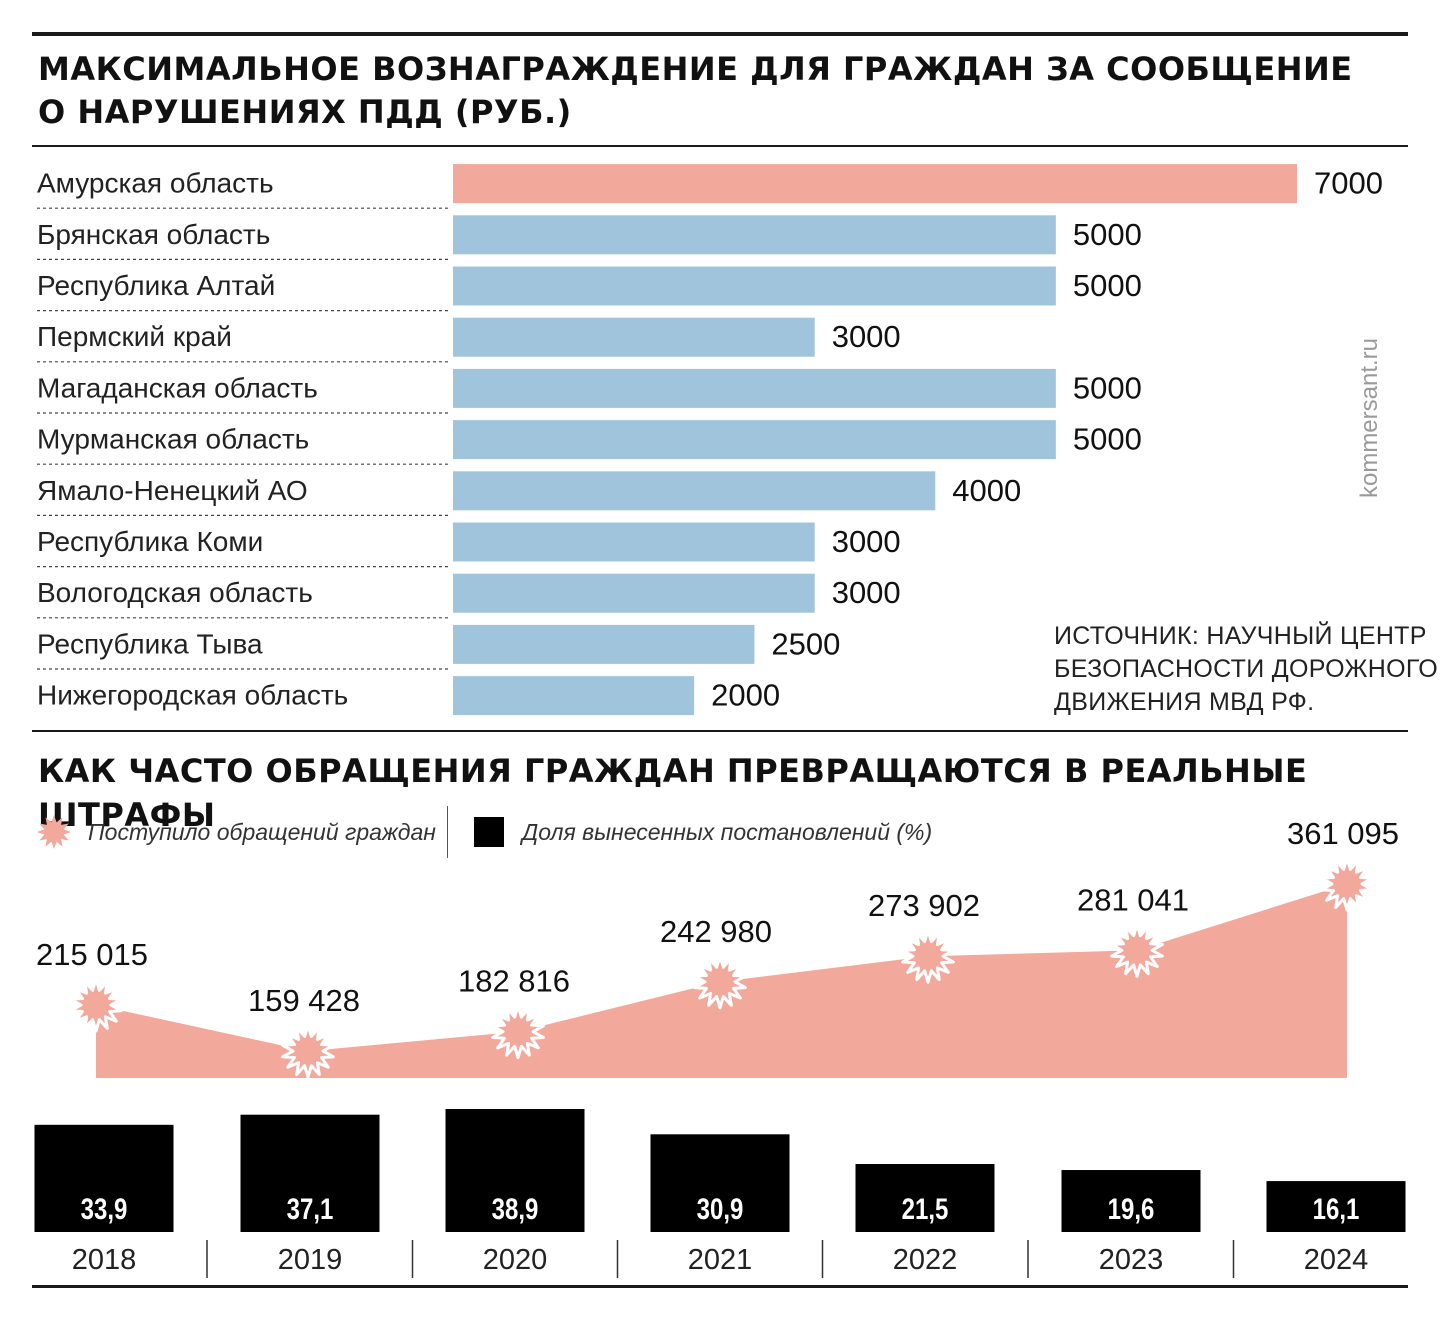  What do you see at coordinates (716, 931) in the screenshot?
I see `appeals-value-label: 242 980` at bounding box center [716, 931].